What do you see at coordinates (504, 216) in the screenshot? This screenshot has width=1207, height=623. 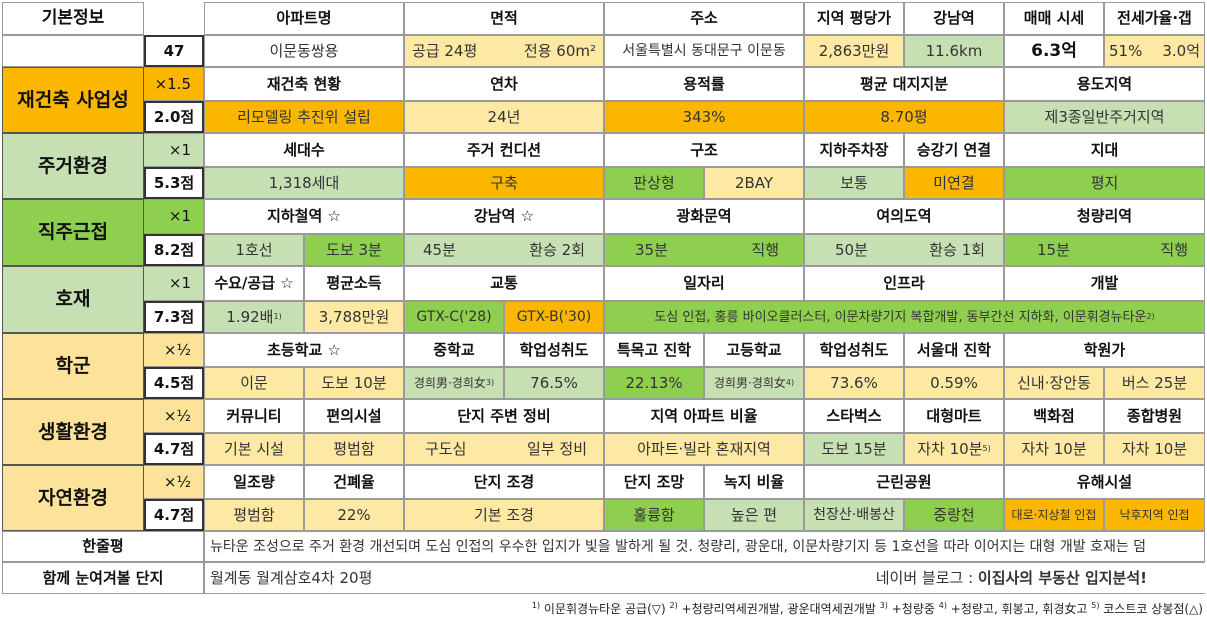 I see `header-gangnam-station: 강남역 ☆` at bounding box center [504, 216].